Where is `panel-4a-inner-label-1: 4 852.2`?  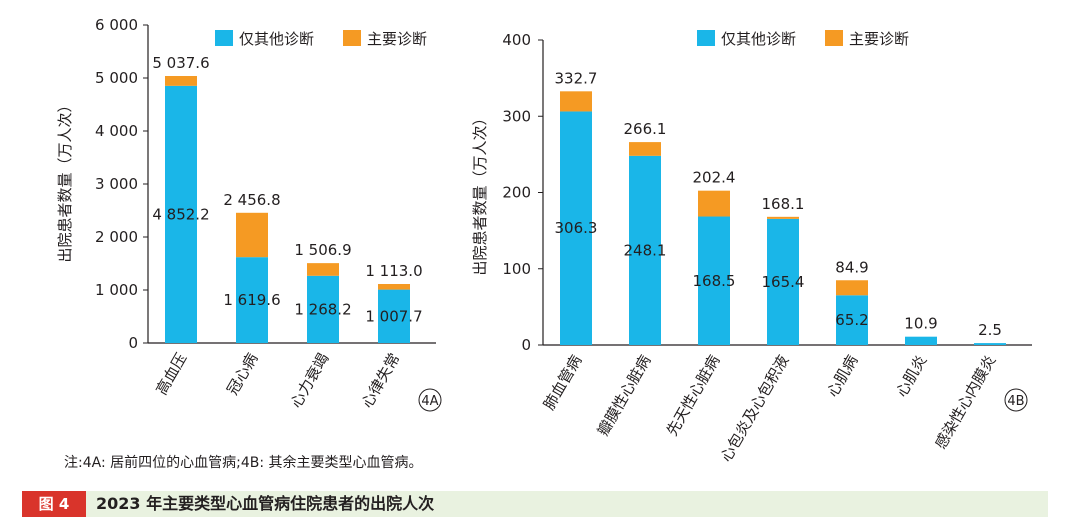 panel-4a-inner-label-1: 4 852.2 is located at coordinates (180, 214).